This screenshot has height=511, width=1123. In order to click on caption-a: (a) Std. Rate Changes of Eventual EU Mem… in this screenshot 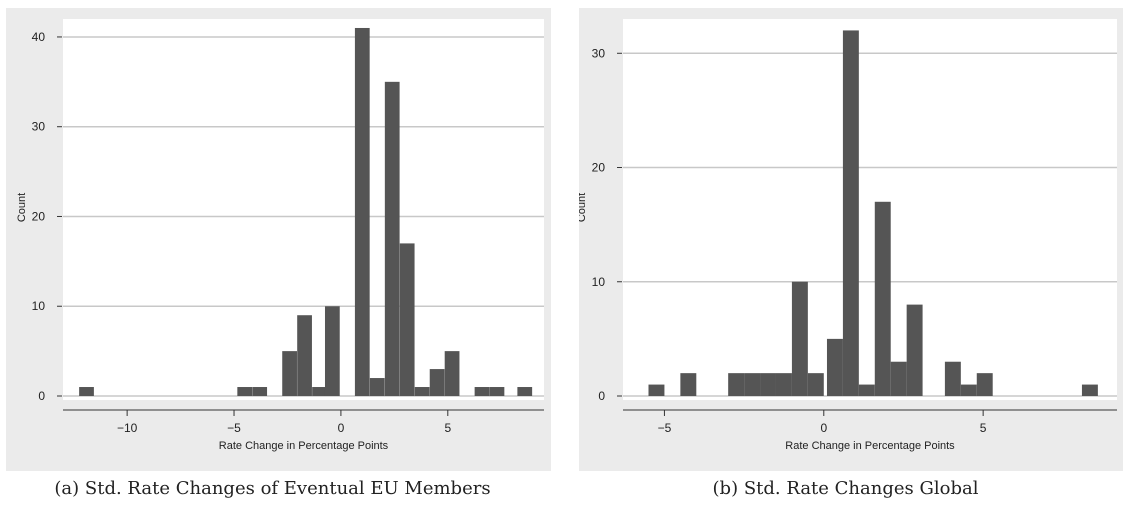, I will do `click(272, 488)`.